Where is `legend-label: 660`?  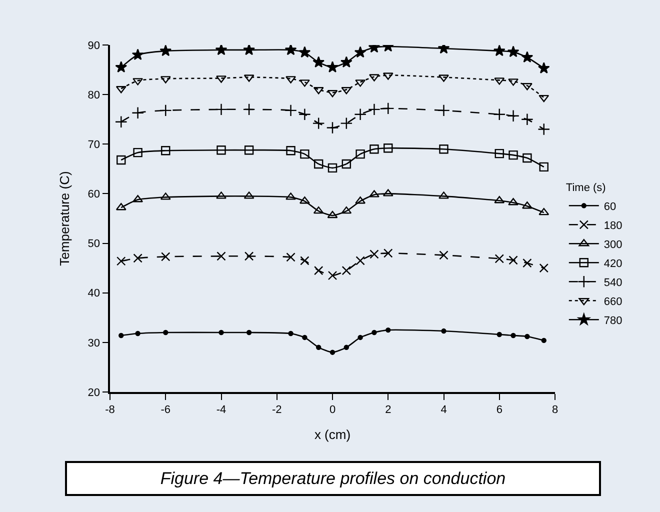 legend-label: 660 is located at coordinates (613, 302).